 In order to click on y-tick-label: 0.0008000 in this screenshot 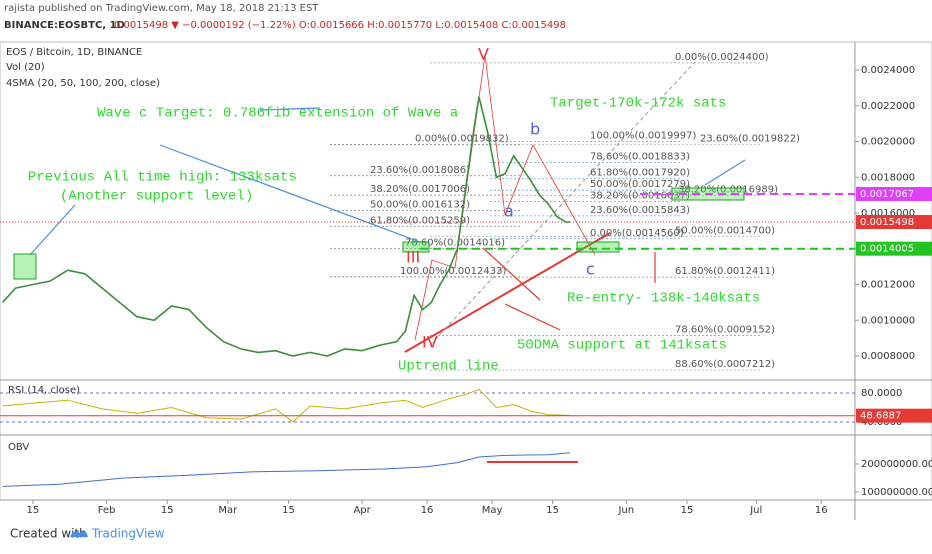, I will do `click(888, 356)`.